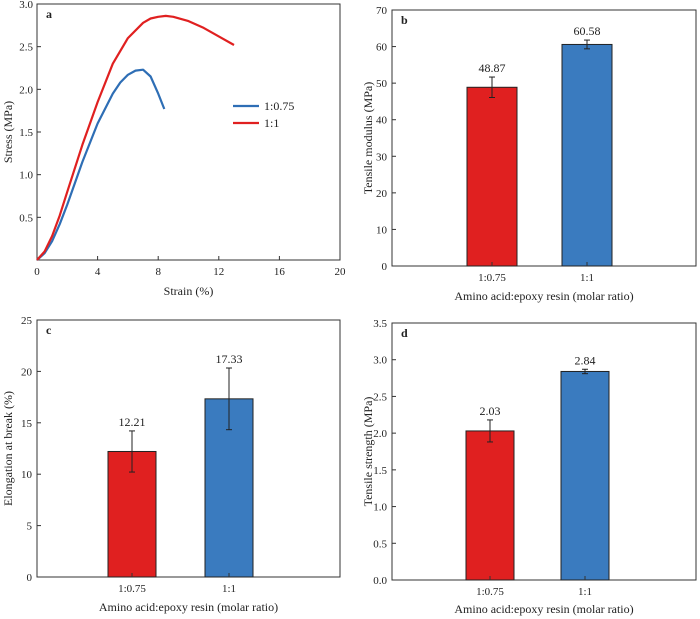 Image resolution: width=700 pixels, height=619 pixels. I want to click on y-tick-label: 40, so click(382, 121).